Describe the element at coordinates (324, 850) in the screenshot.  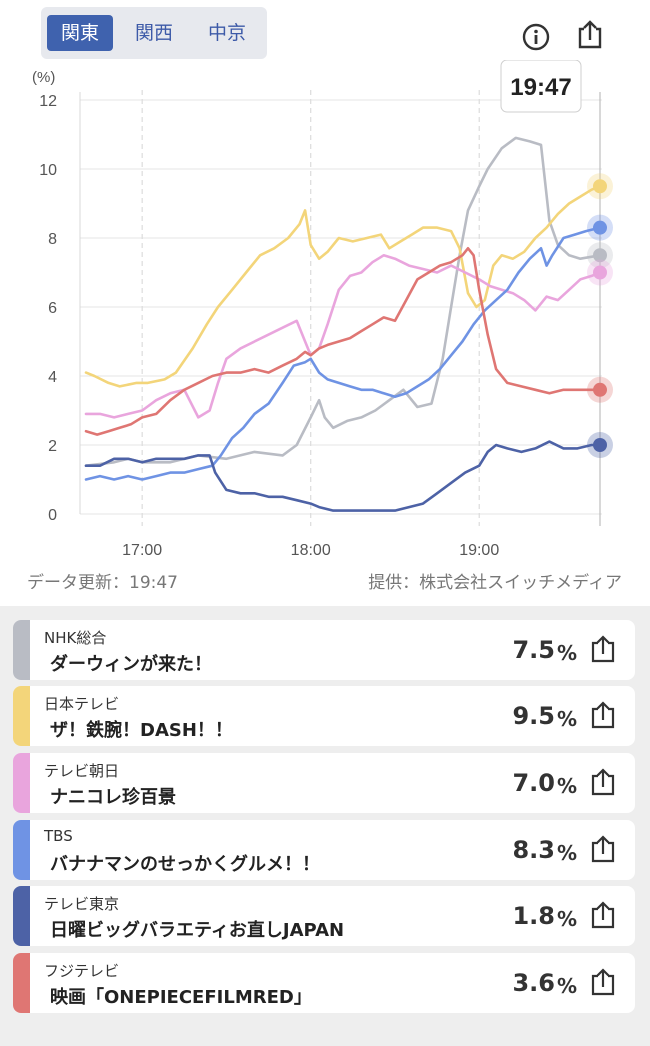
I see `rating-row-tbs: TBS バナナマンのせっかくグルメ！！ 8.3 %` at that location.